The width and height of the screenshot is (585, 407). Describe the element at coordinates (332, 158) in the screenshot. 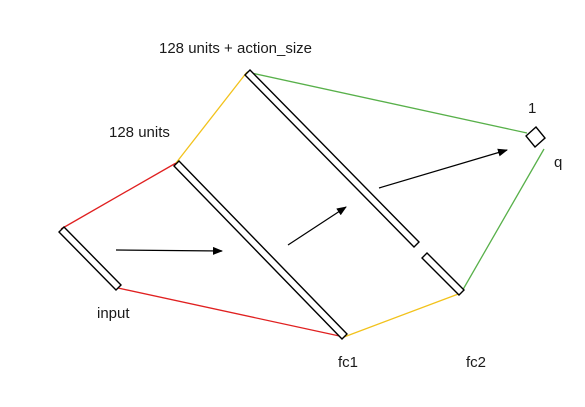

I see `fc2-layer-bar-upper` at that location.